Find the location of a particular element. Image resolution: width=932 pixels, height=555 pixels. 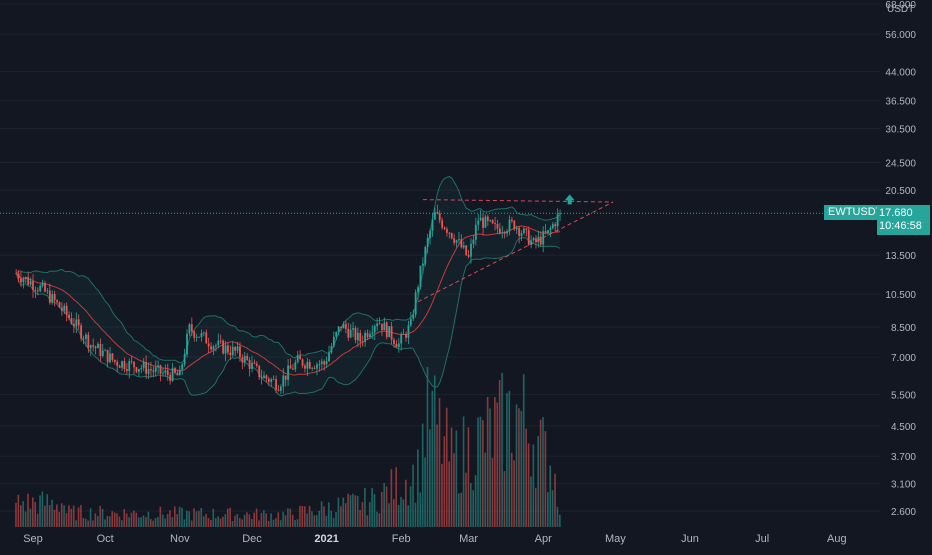

x-tick-label: Sep is located at coordinates (33, 539).